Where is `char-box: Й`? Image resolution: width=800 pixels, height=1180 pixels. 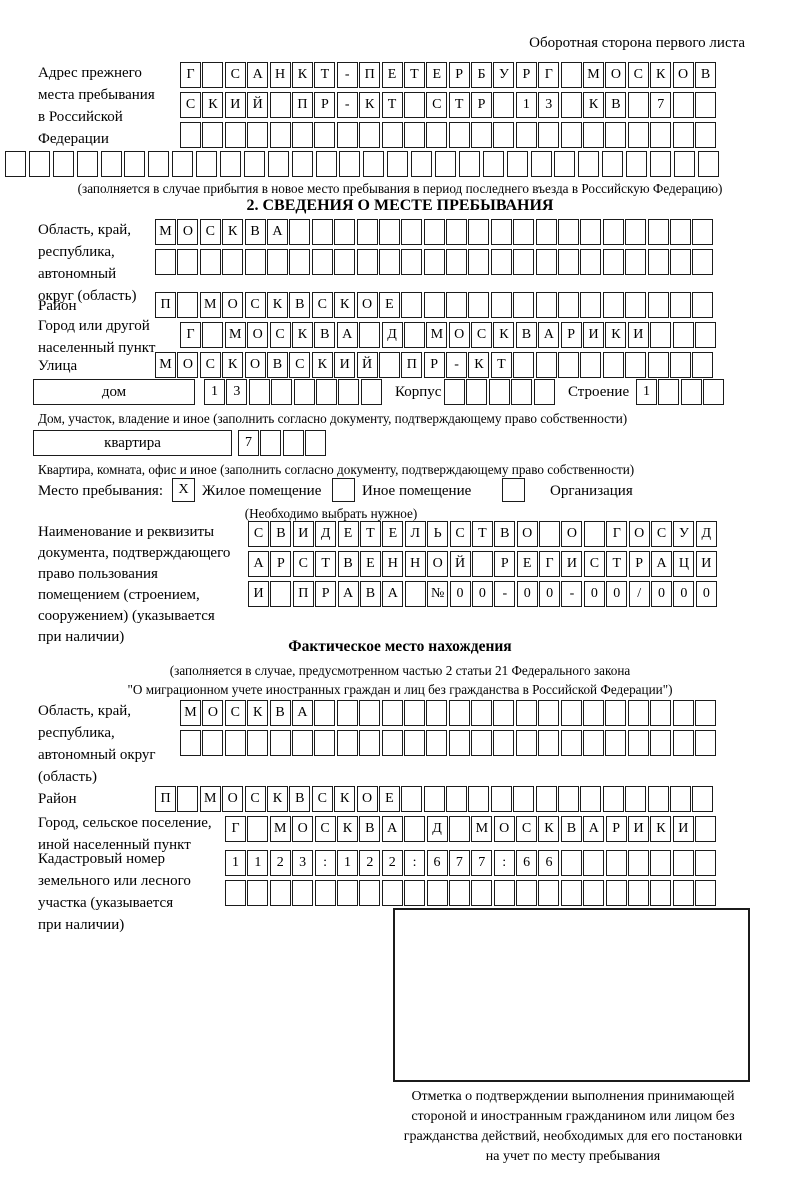 char-box: Й is located at coordinates (258, 105).